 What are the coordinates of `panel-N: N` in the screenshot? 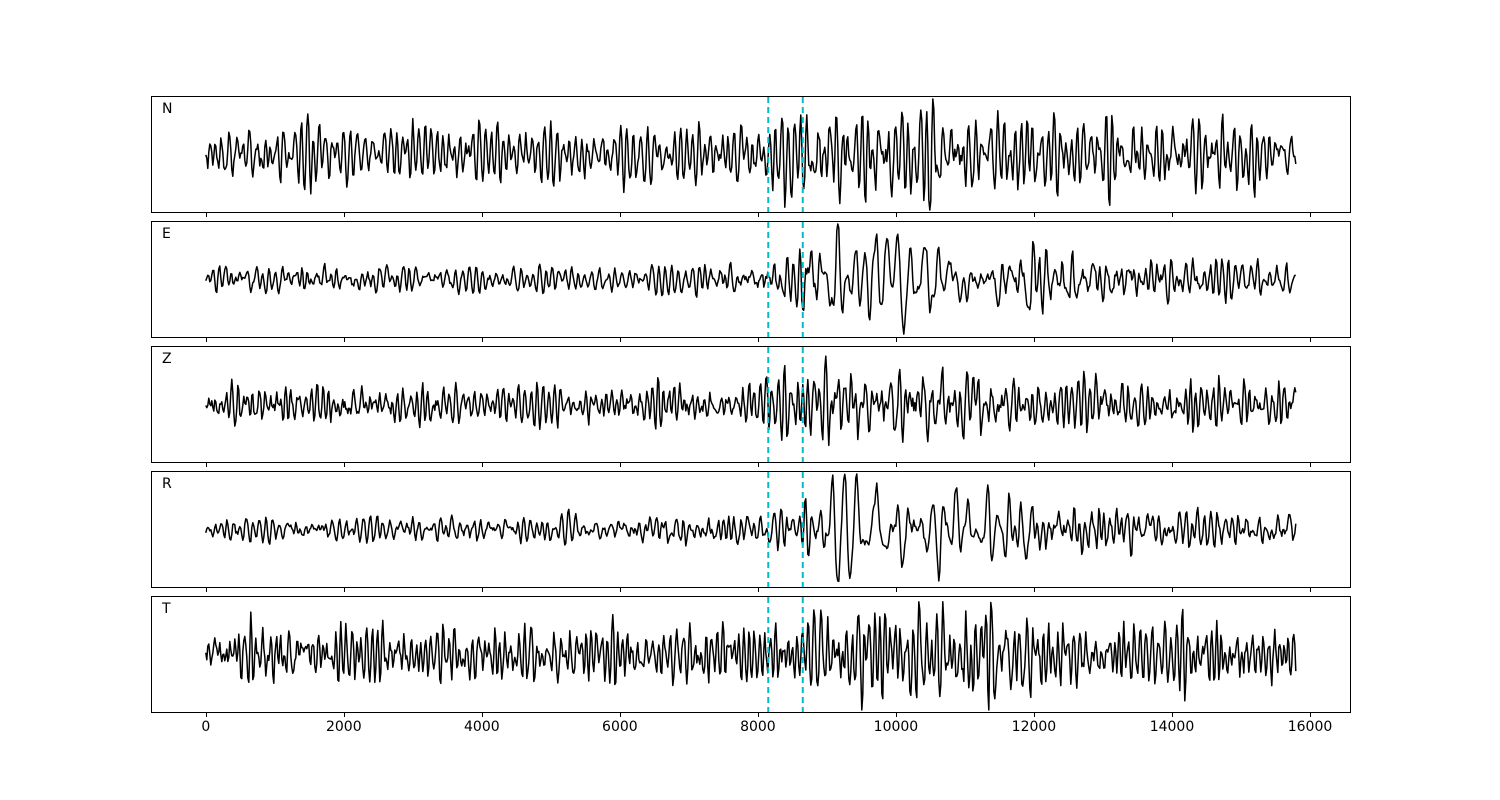 It's located at (751, 154).